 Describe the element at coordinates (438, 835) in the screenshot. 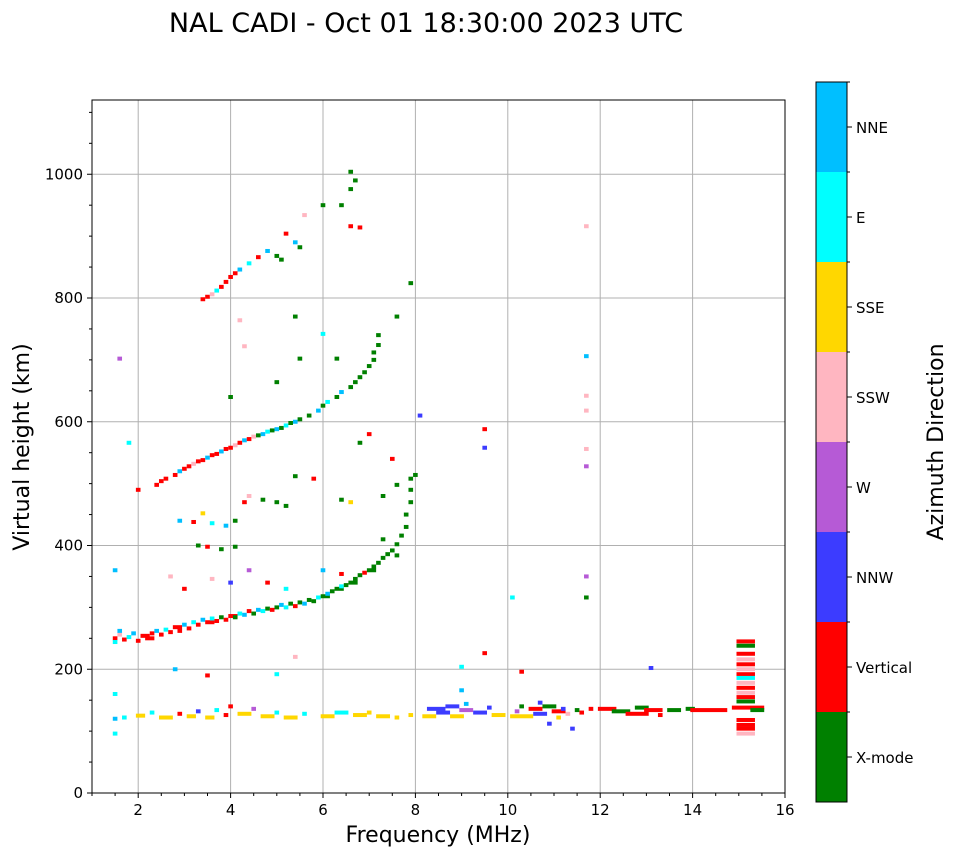

I see `x-axis-label: Frequency (MHz)` at that location.